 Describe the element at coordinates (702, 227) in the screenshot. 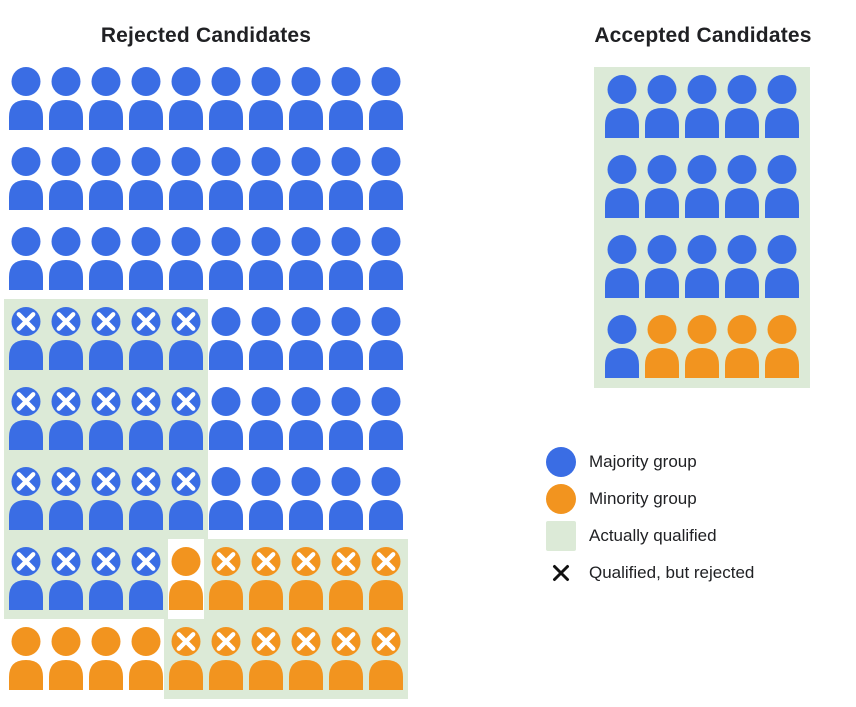

I see `accepted-grid` at that location.